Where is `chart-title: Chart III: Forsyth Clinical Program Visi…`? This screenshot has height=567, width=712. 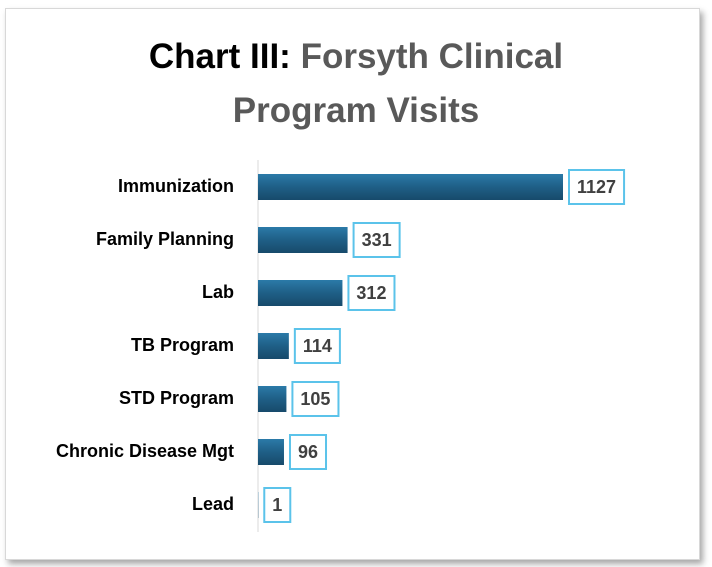 chart-title: Chart III: Forsyth Clinical Program Visi… is located at coordinates (356, 84).